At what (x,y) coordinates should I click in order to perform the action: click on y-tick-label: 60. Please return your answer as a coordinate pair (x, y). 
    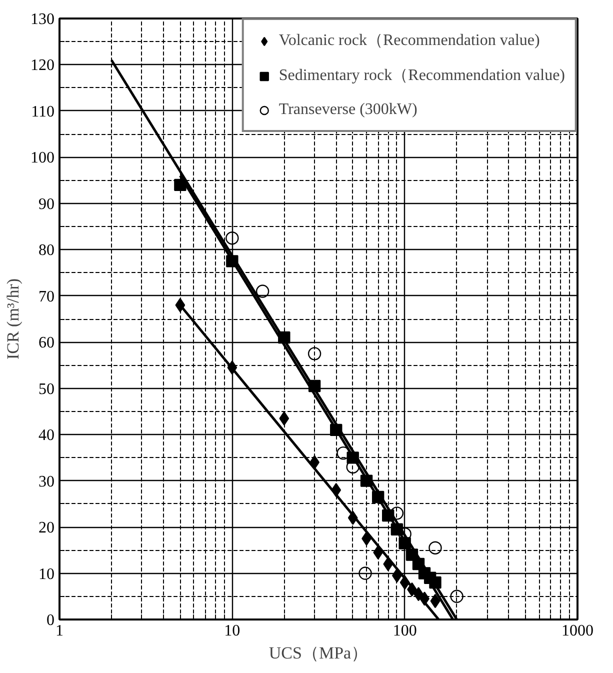
    Looking at the image, I should click on (46, 343).